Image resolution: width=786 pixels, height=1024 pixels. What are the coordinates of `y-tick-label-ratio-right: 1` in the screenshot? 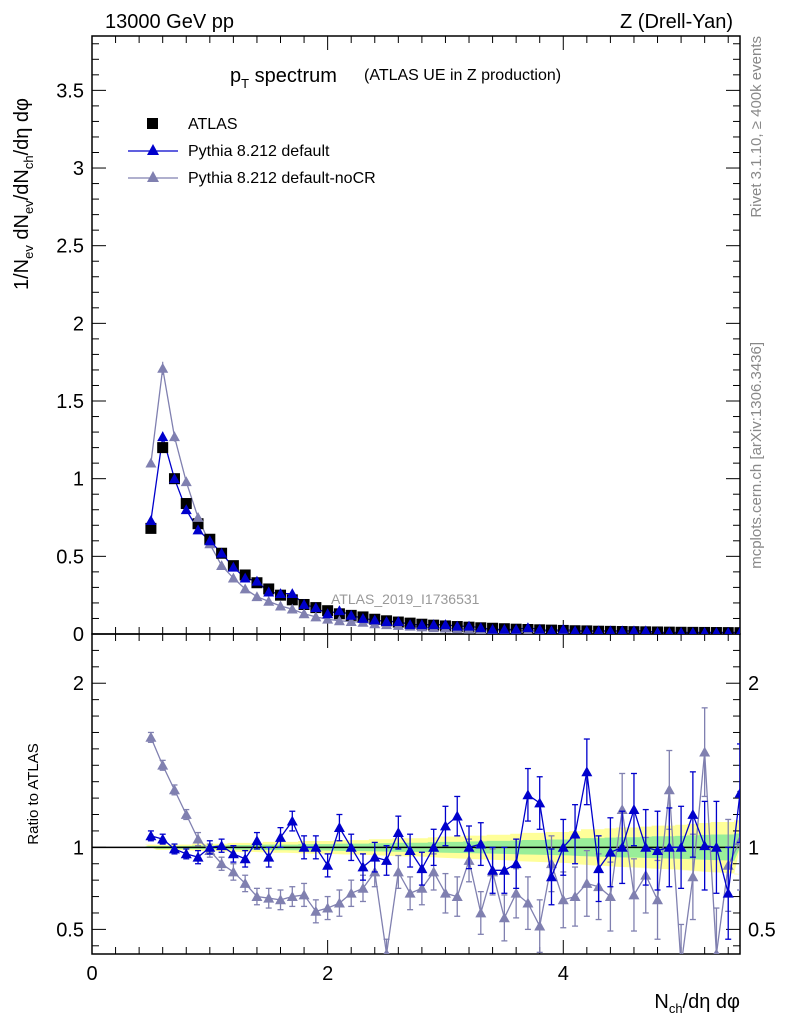 It's located at (753, 848).